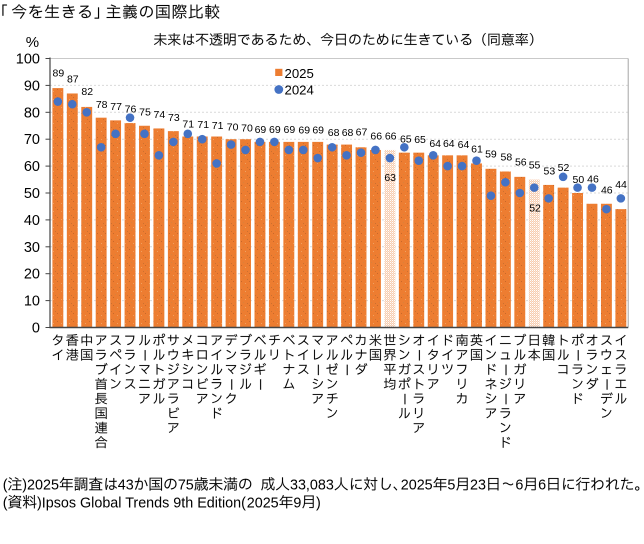 Image resolution: width=644 pixels, height=544 pixels. I want to click on svg-text: 74, so click(160, 115).